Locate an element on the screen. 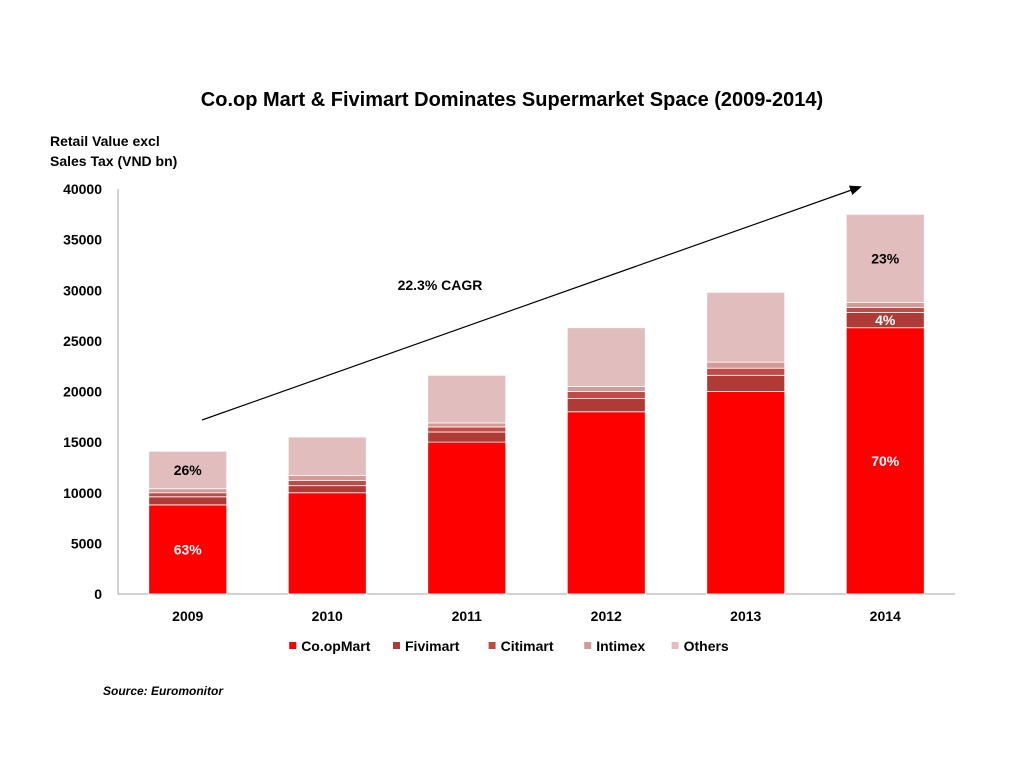 This screenshot has width=1024, height=768. x-tick-label: 2010 is located at coordinates (327, 616).